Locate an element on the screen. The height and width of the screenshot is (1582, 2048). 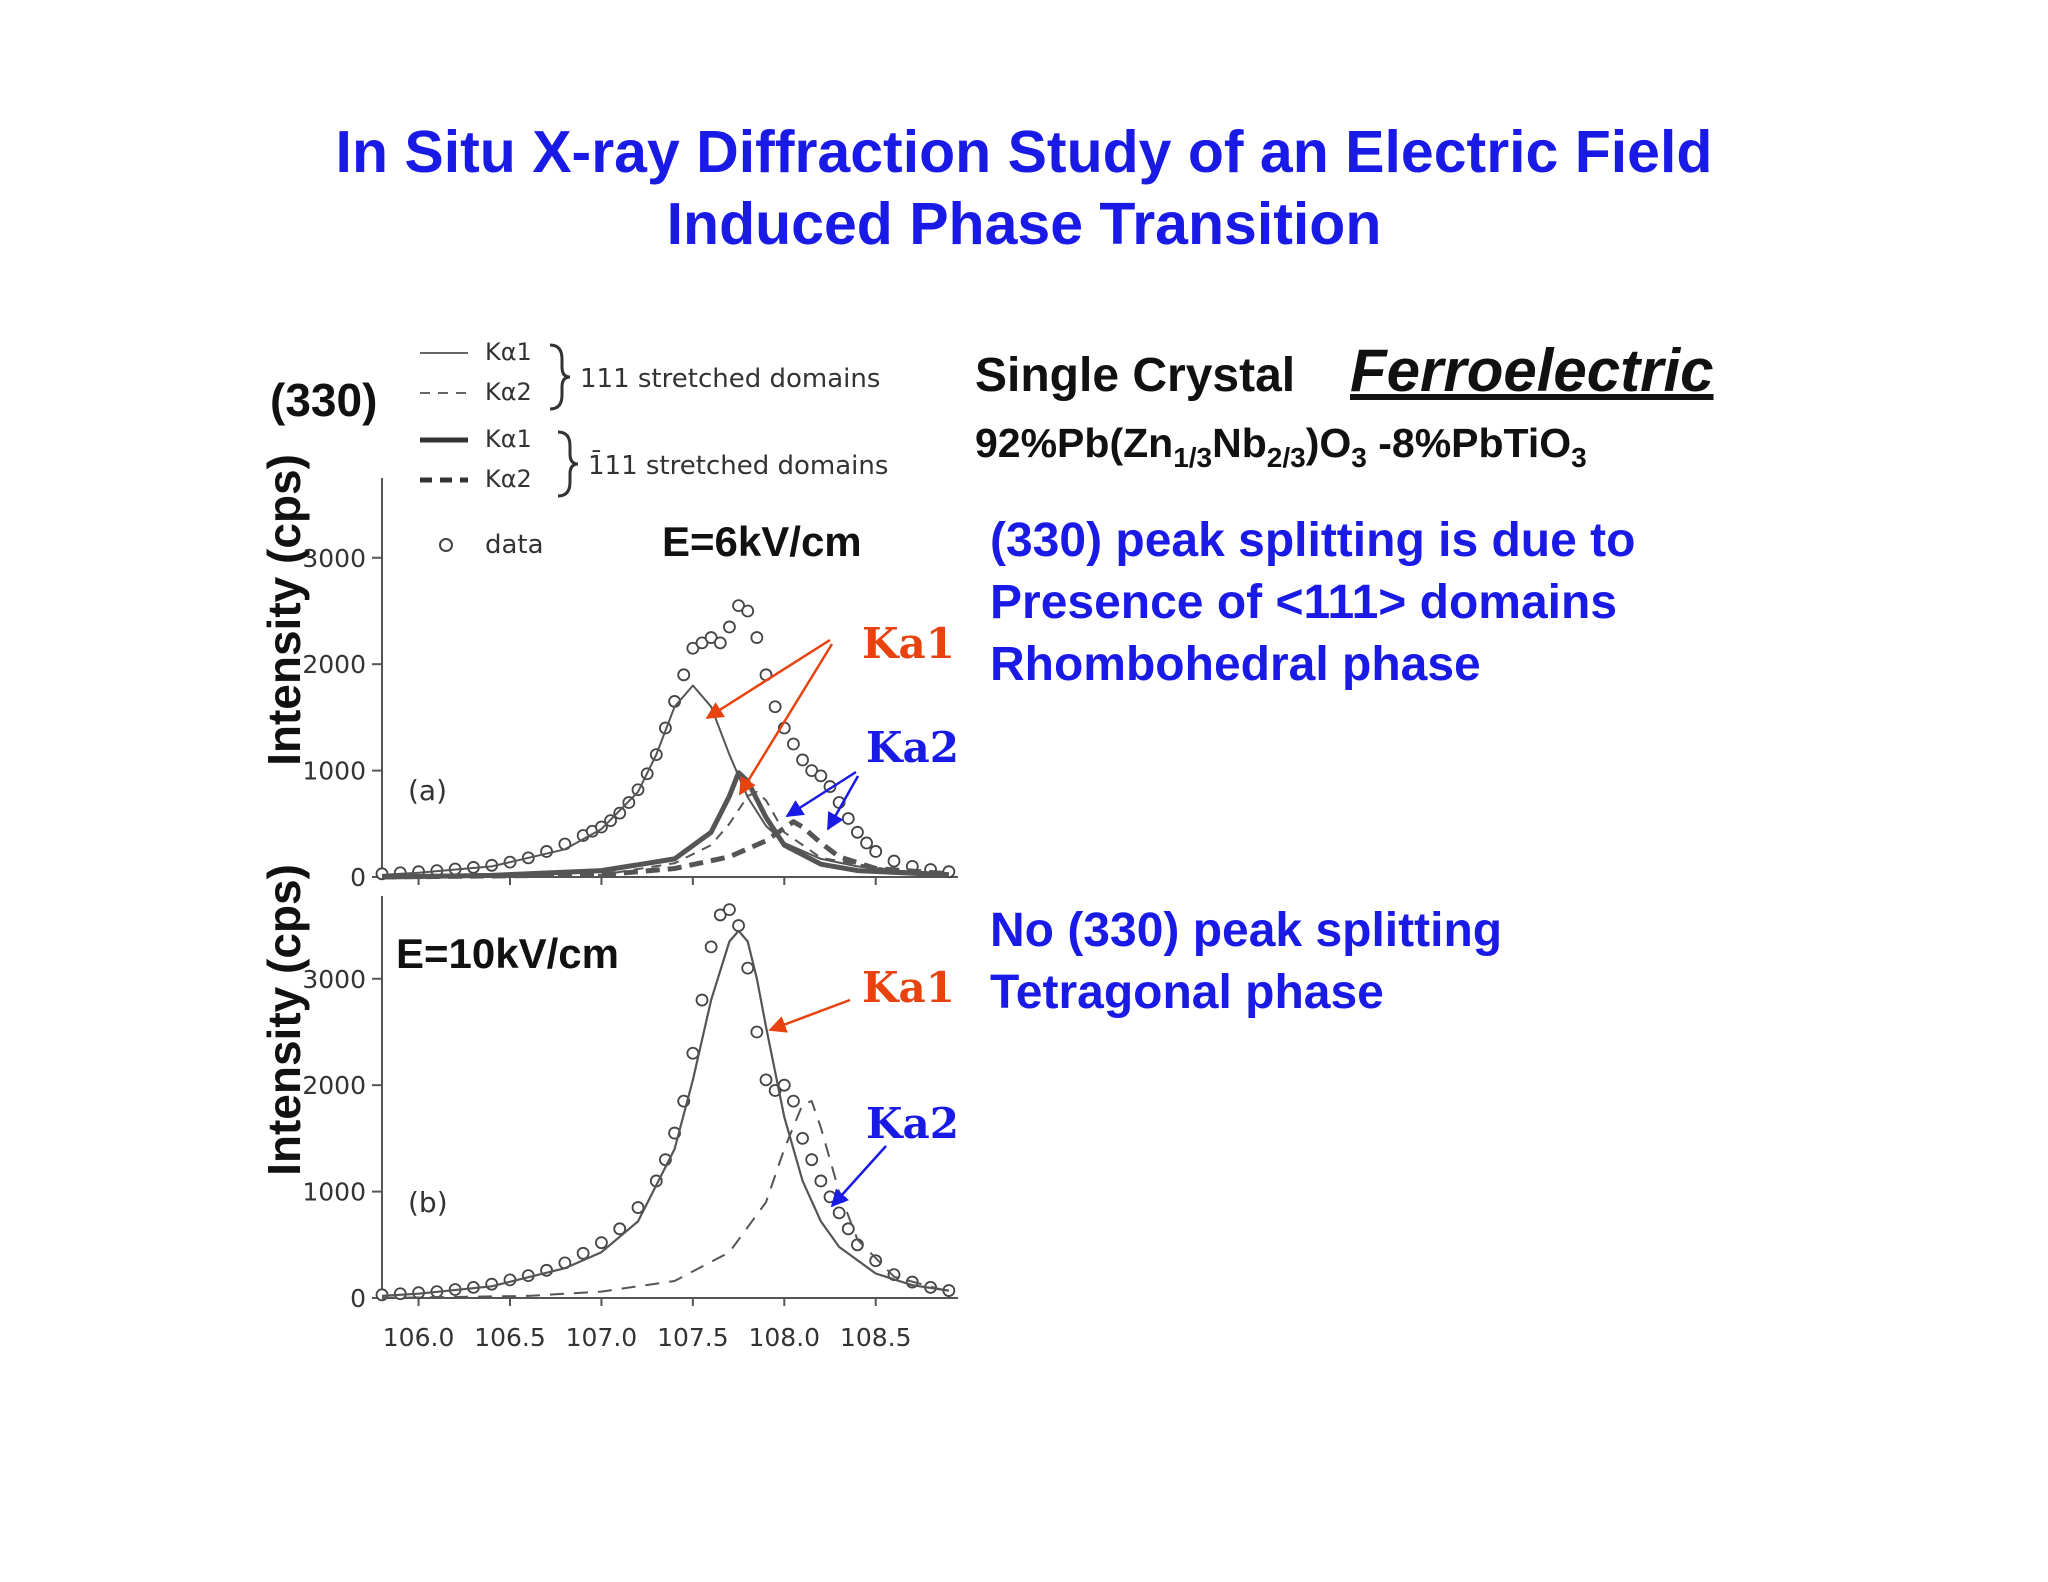
reflection-label: (330) is located at coordinates (323, 400).